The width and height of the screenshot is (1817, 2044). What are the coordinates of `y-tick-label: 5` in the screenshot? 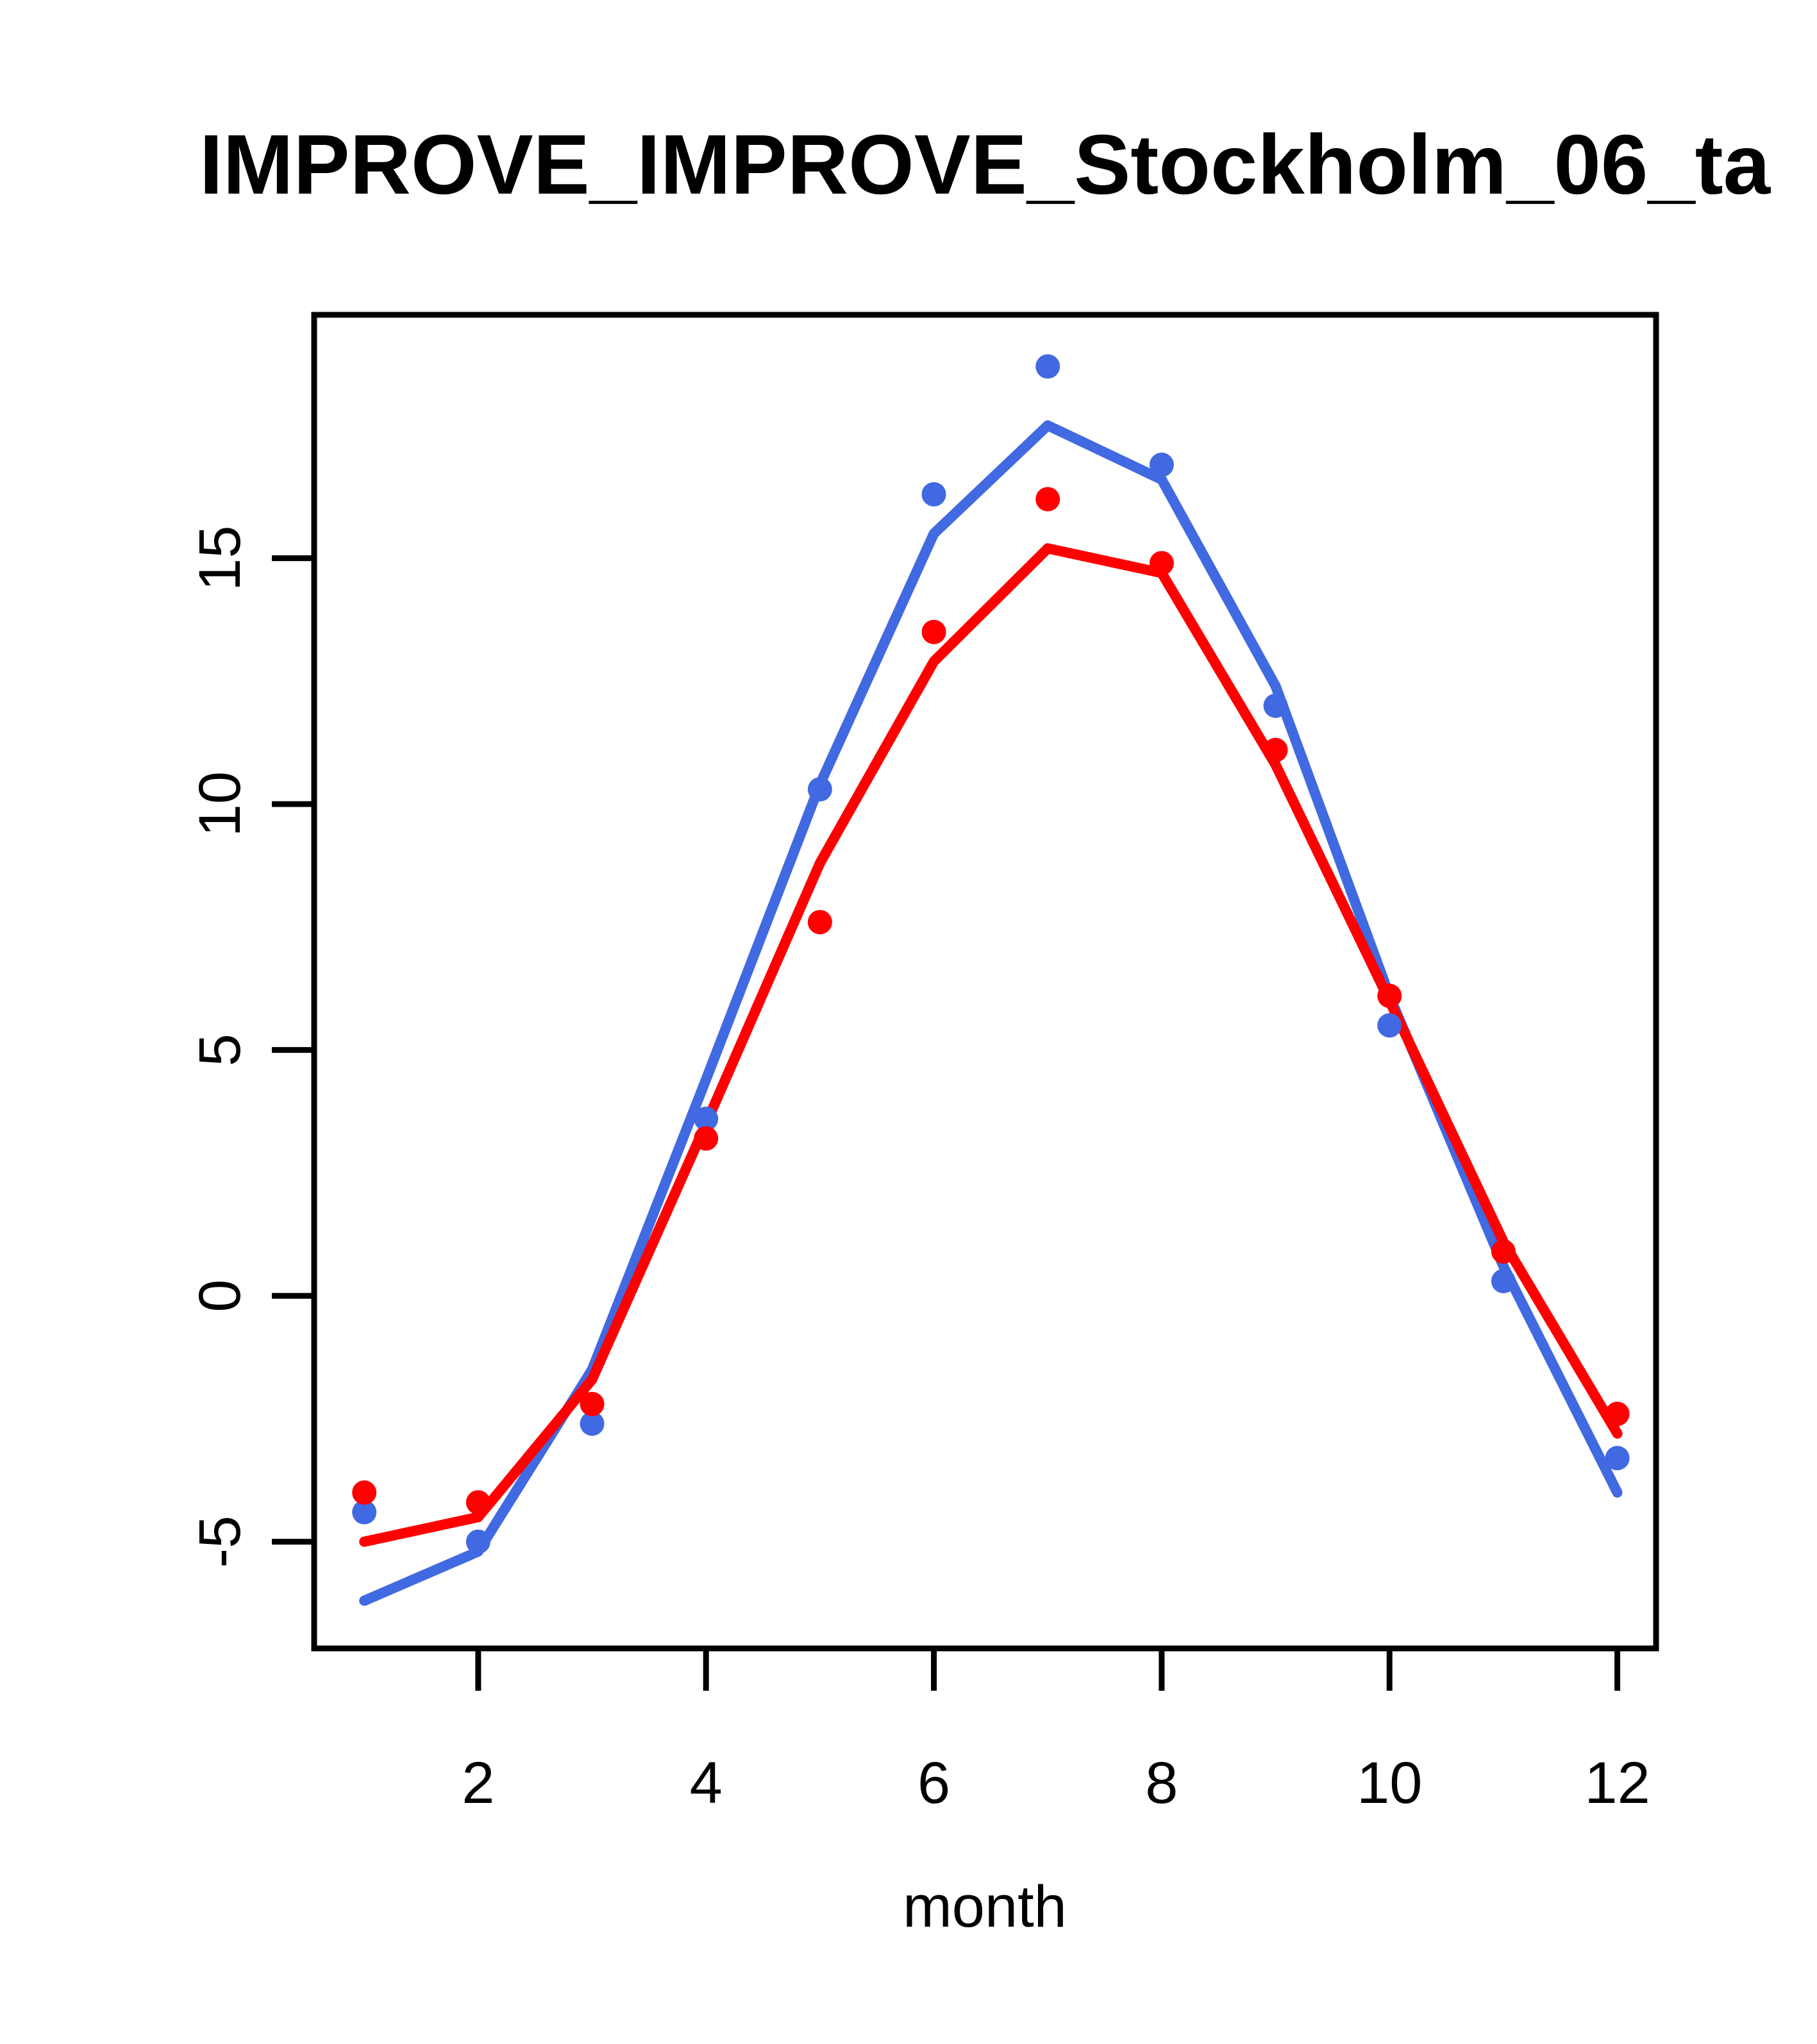 It's located at (220, 1050).